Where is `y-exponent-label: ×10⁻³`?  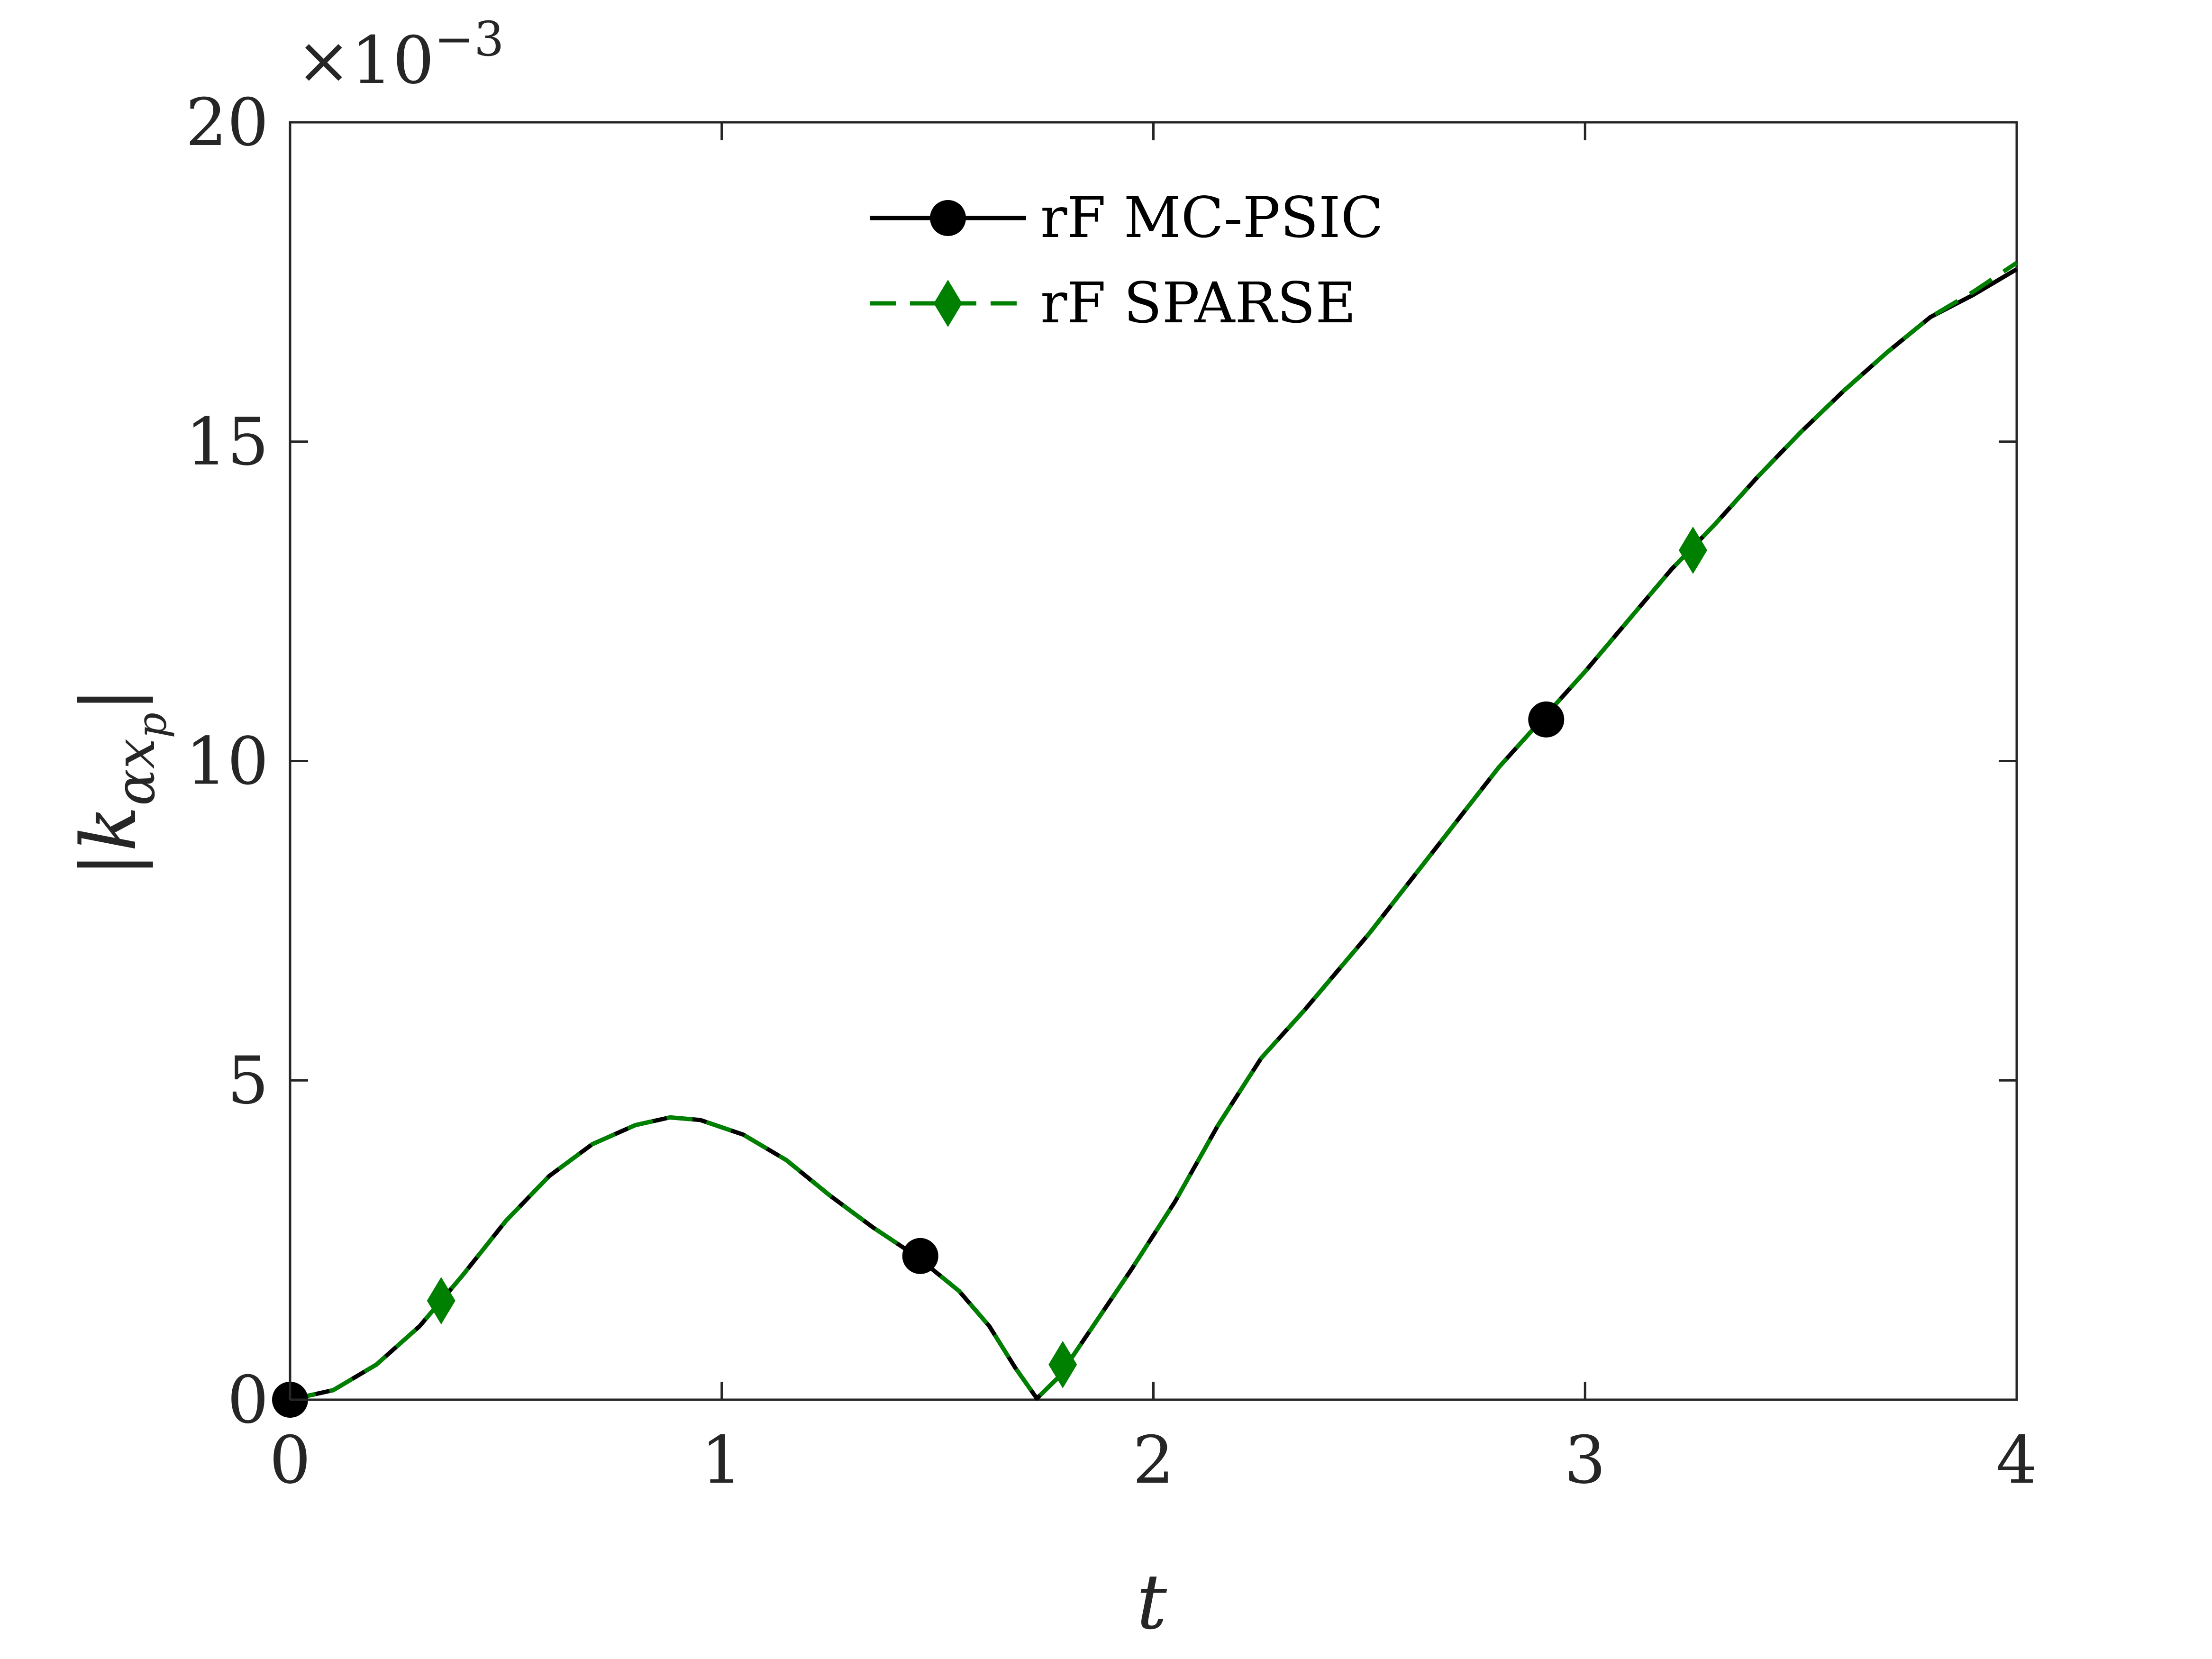
y-exponent-label: ×10⁻³ is located at coordinates (400, 55).